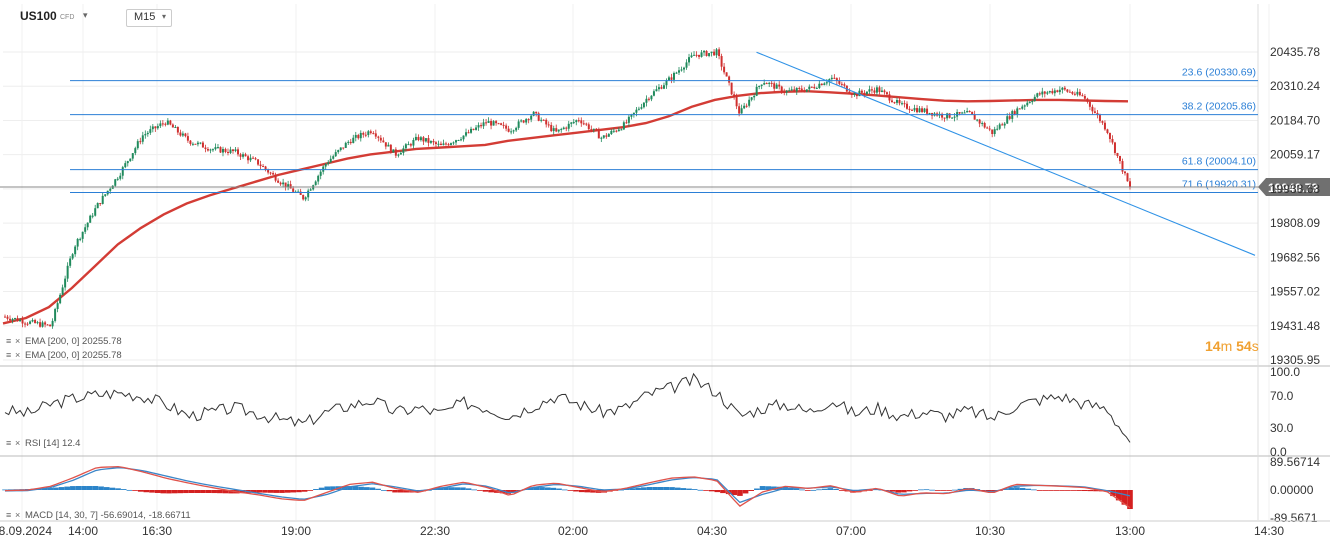  Describe the element at coordinates (1295, 257) in the screenshot. I see `price-tick-label: 19682.56` at that location.